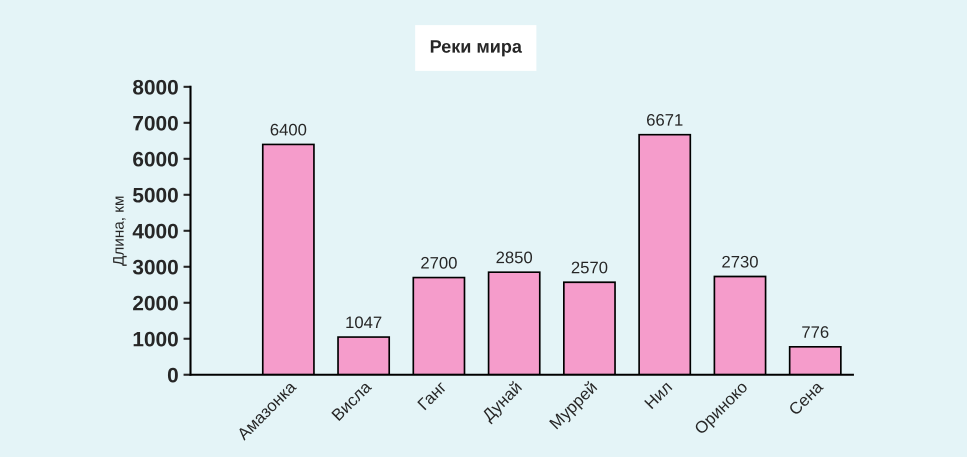  I want to click on y-tick-label: 4000, so click(155, 231).